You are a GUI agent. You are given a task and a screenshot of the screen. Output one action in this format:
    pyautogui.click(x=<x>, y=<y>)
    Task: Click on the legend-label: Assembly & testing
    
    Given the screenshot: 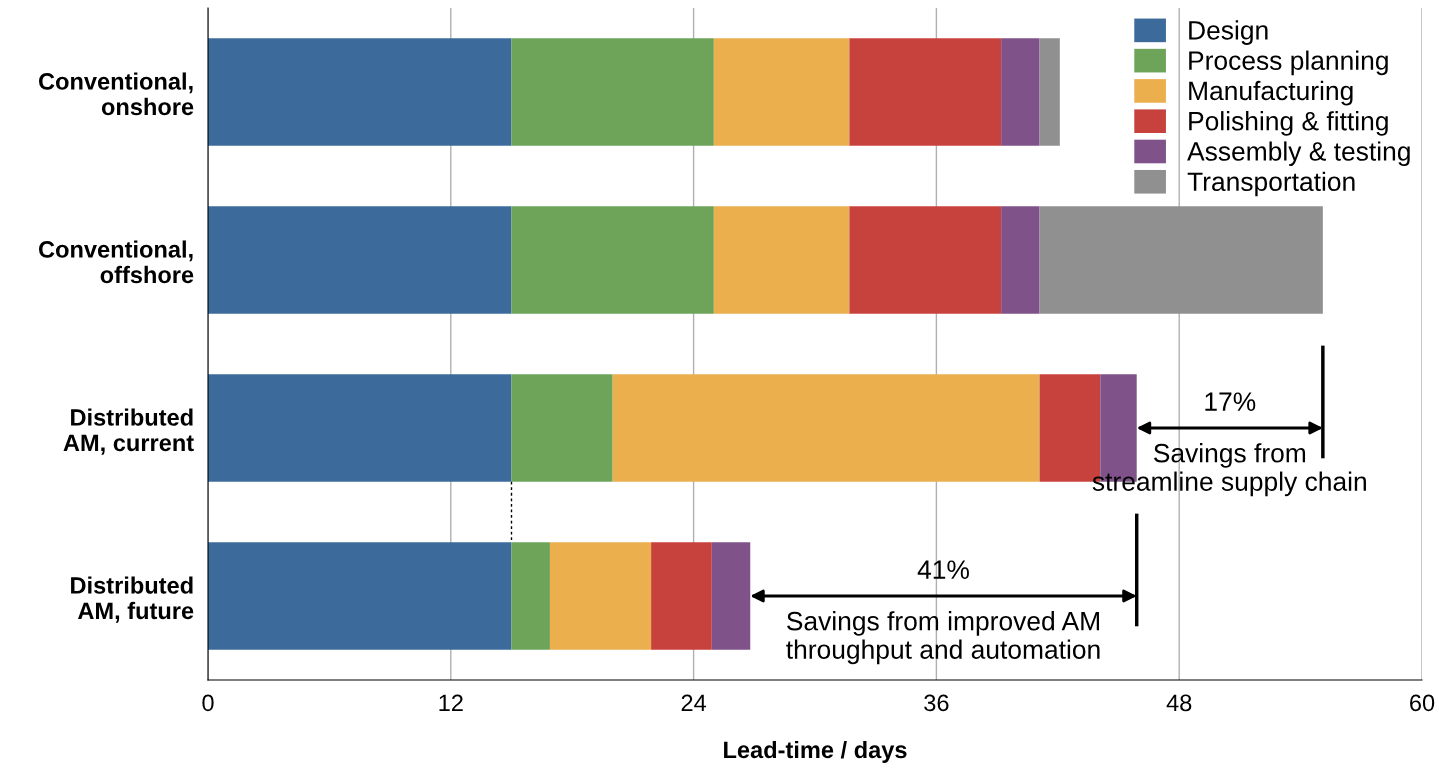 What is the action you would take?
    pyautogui.click(x=1298, y=153)
    